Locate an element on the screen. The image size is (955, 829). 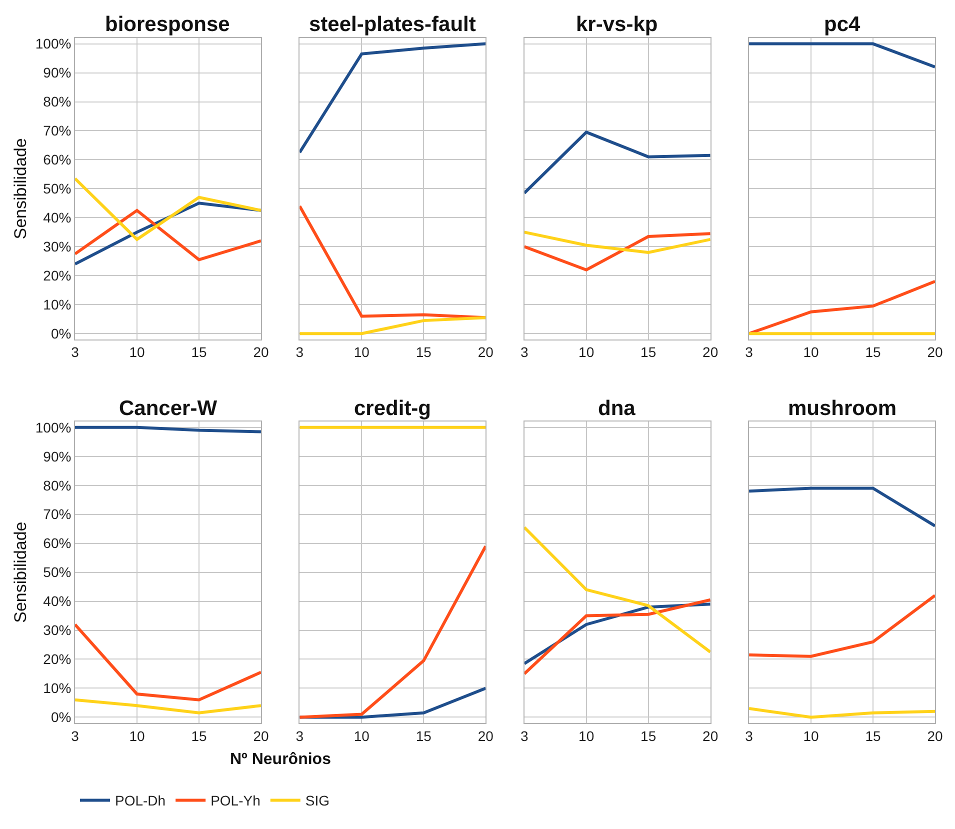
chart-title: kr-vs-kp is located at coordinates (617, 24).